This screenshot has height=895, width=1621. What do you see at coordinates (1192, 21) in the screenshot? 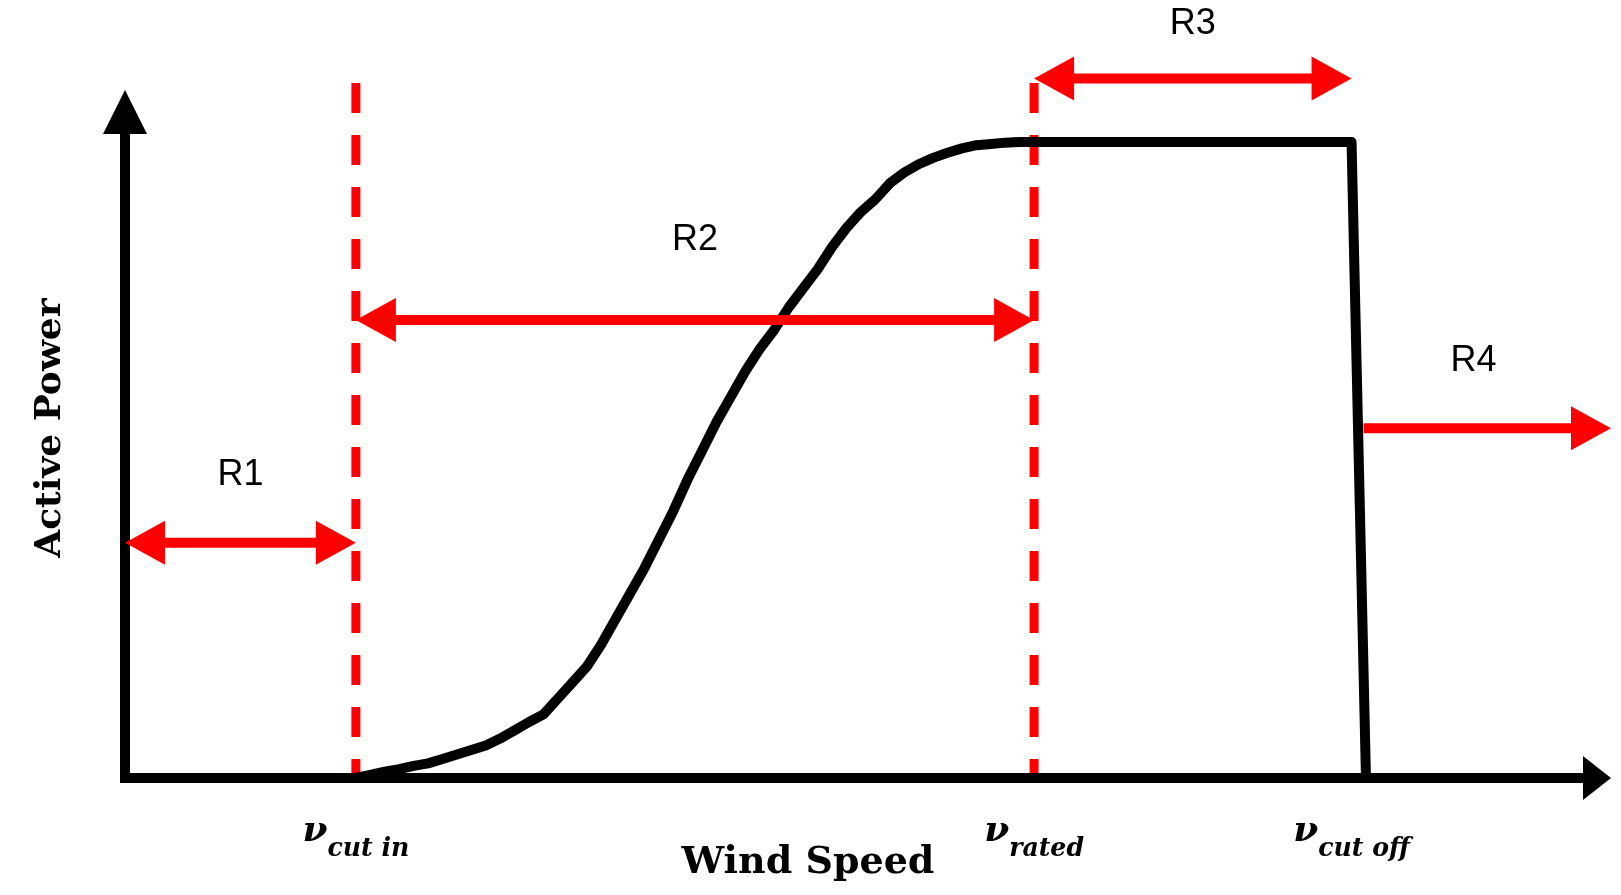
I see `text: R3` at bounding box center [1192, 21].